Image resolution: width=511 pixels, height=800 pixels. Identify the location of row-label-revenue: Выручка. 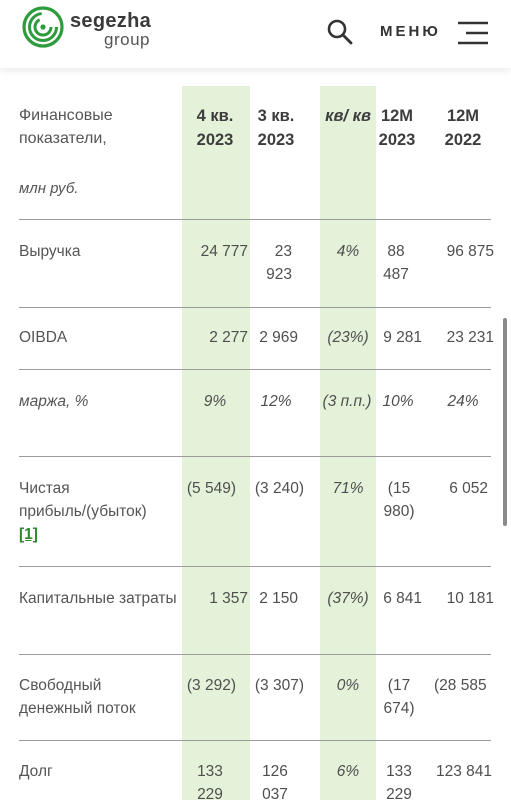
(50, 251).